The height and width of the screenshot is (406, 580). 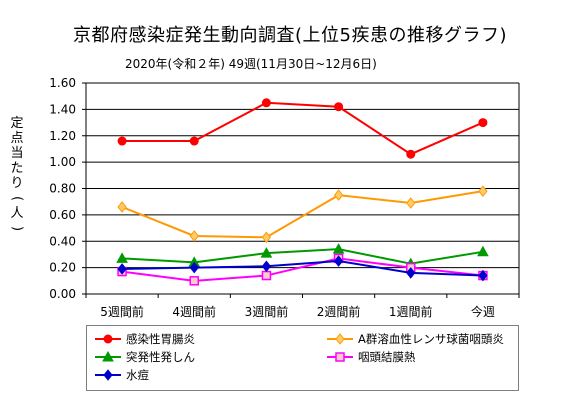 What do you see at coordinates (160, 339) in the screenshot?
I see `legend-label: 感染性胃腸炎` at bounding box center [160, 339].